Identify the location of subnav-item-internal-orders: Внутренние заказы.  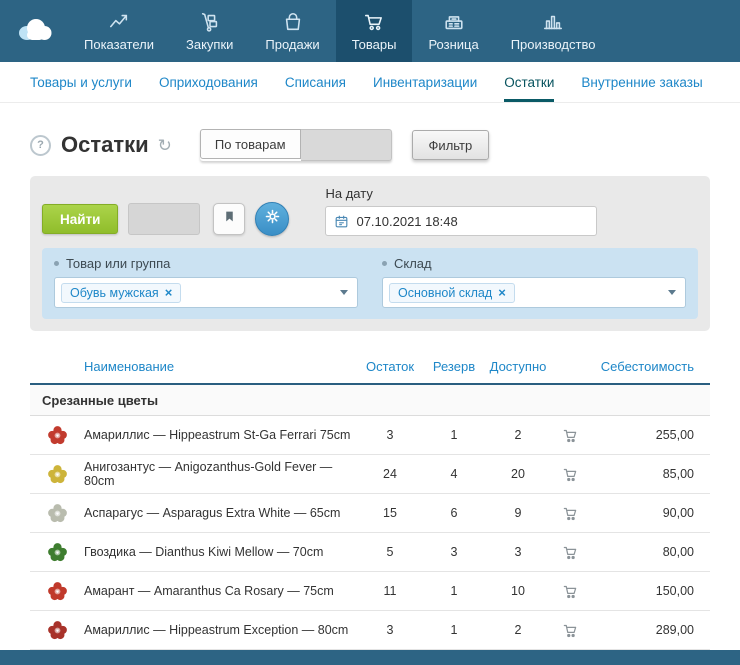
(642, 82).